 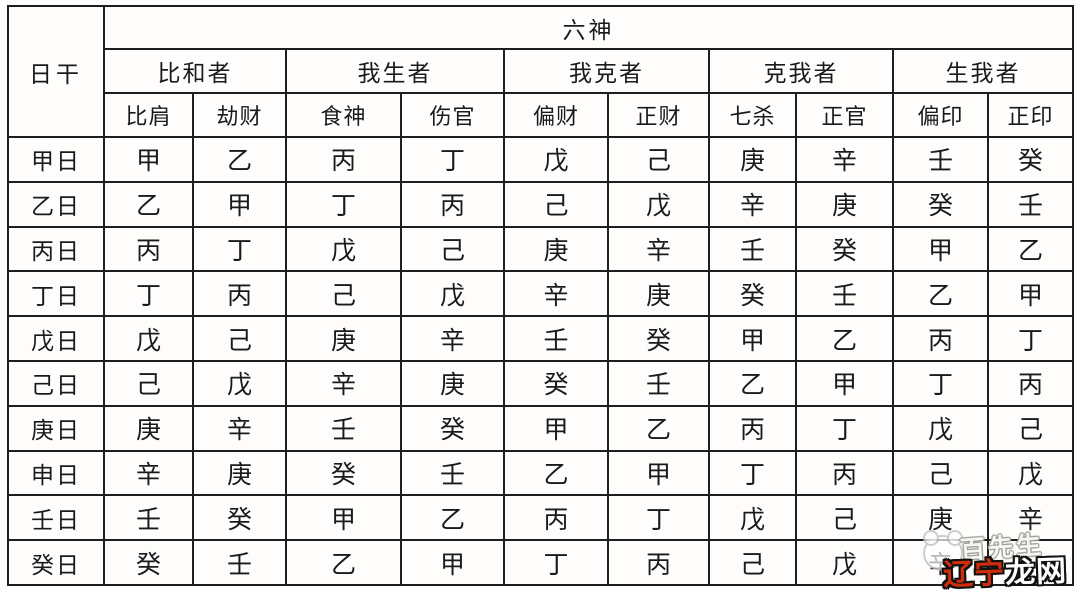 I want to click on day-cell: 丙日, so click(x=56, y=249).